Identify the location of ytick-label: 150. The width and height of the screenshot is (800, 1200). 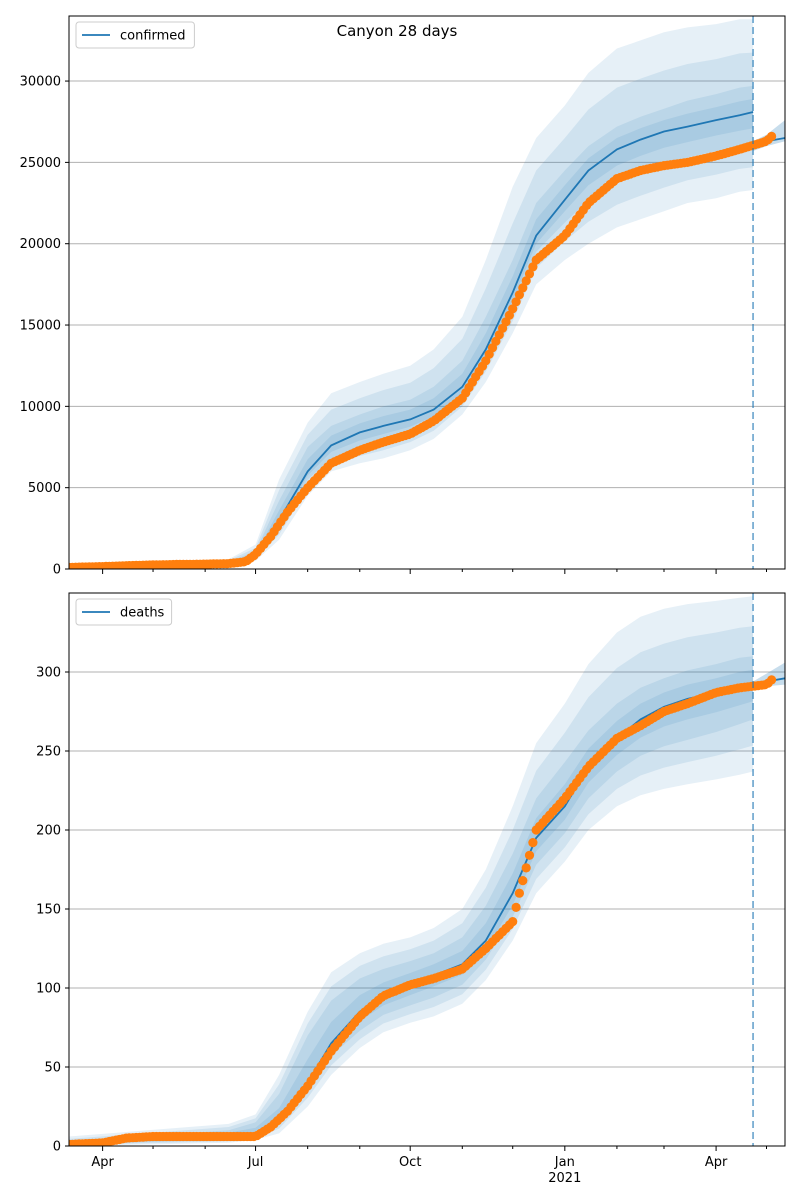
(48, 910).